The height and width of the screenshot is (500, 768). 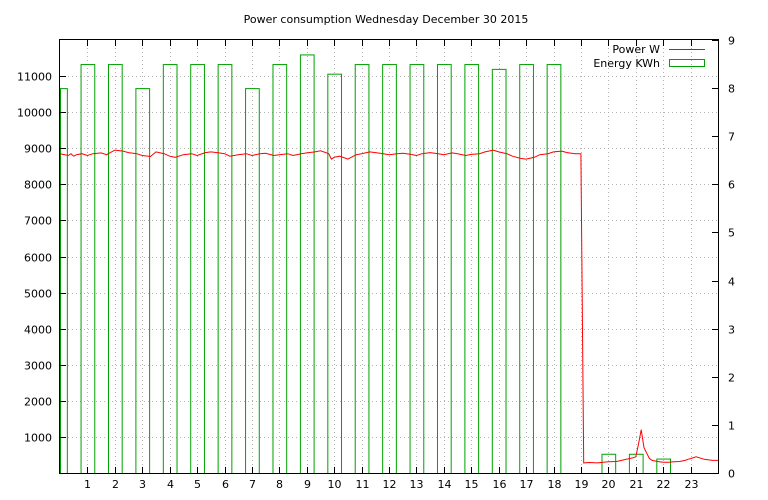 What do you see at coordinates (390, 484) in the screenshot?
I see `x-tick-label: 12` at bounding box center [390, 484].